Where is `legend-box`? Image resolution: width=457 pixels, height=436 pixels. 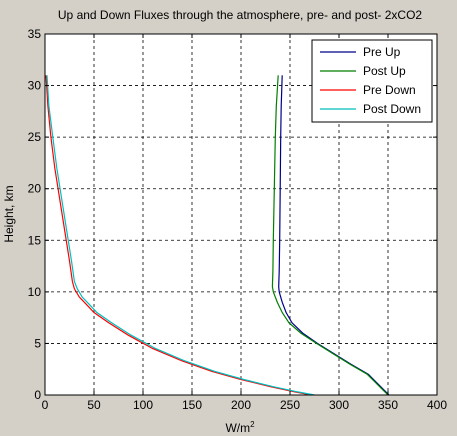 legend-box is located at coordinates (372, 81).